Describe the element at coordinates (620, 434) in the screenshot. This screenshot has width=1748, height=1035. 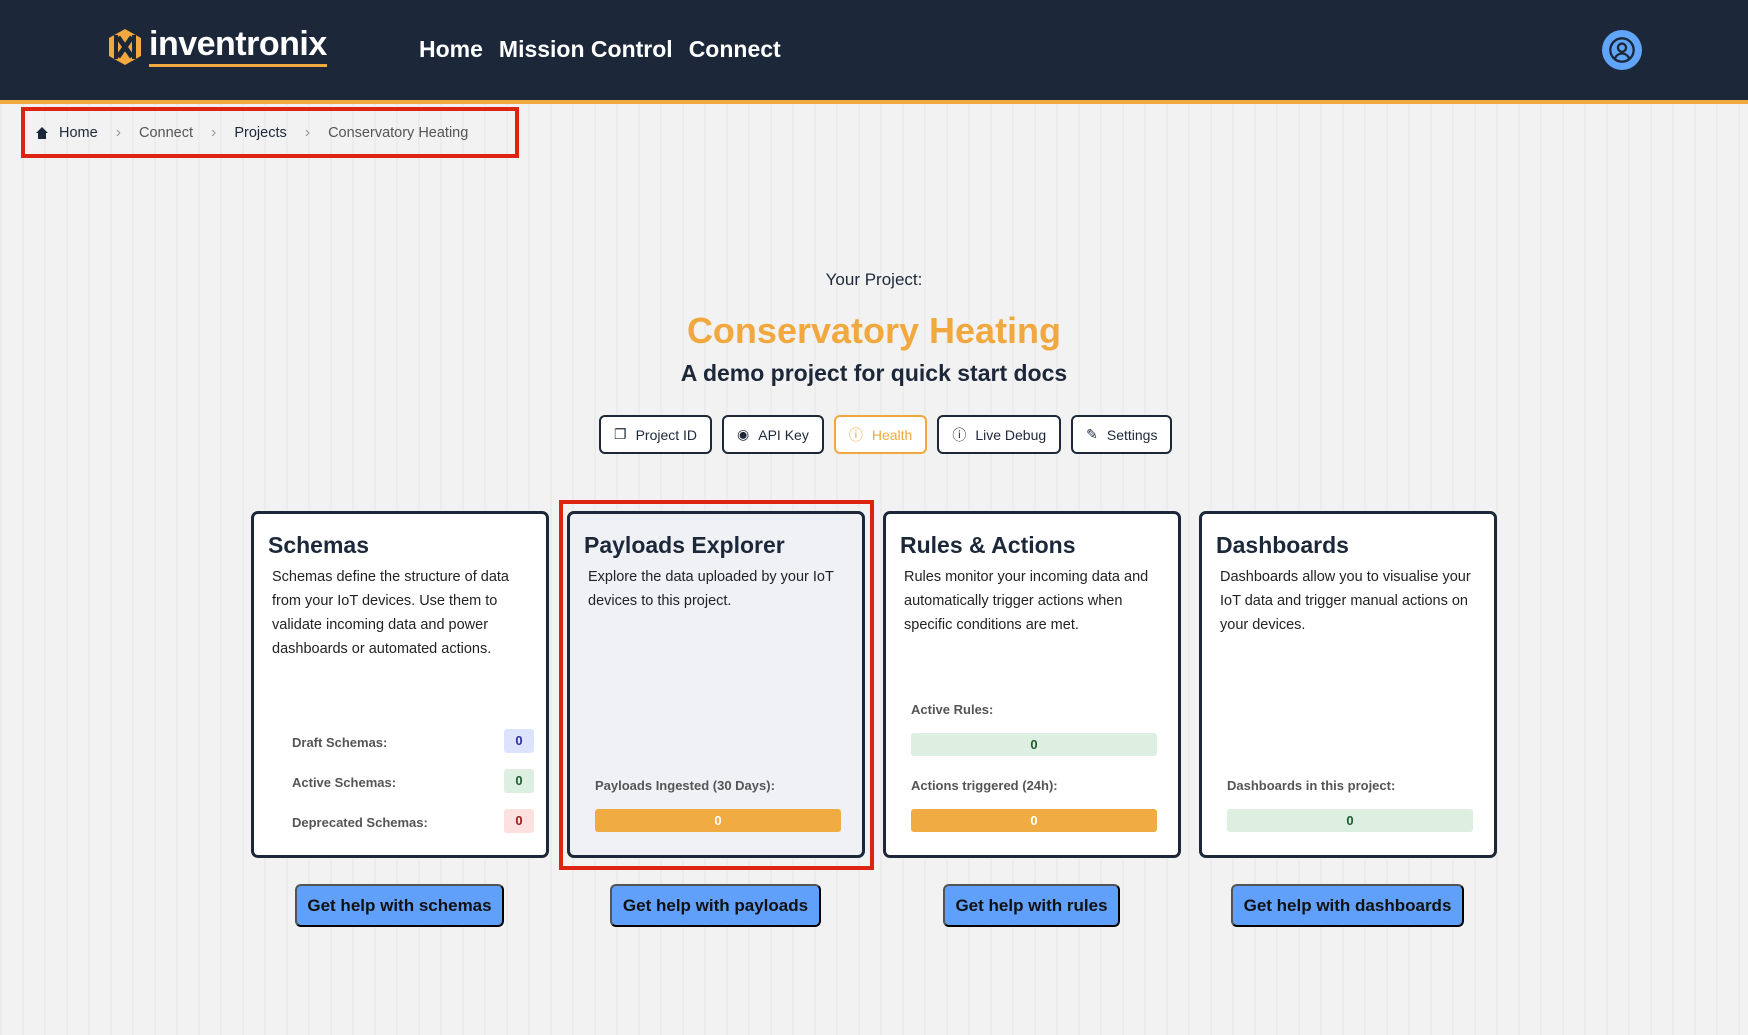
I see `copy-icon: ❐` at that location.